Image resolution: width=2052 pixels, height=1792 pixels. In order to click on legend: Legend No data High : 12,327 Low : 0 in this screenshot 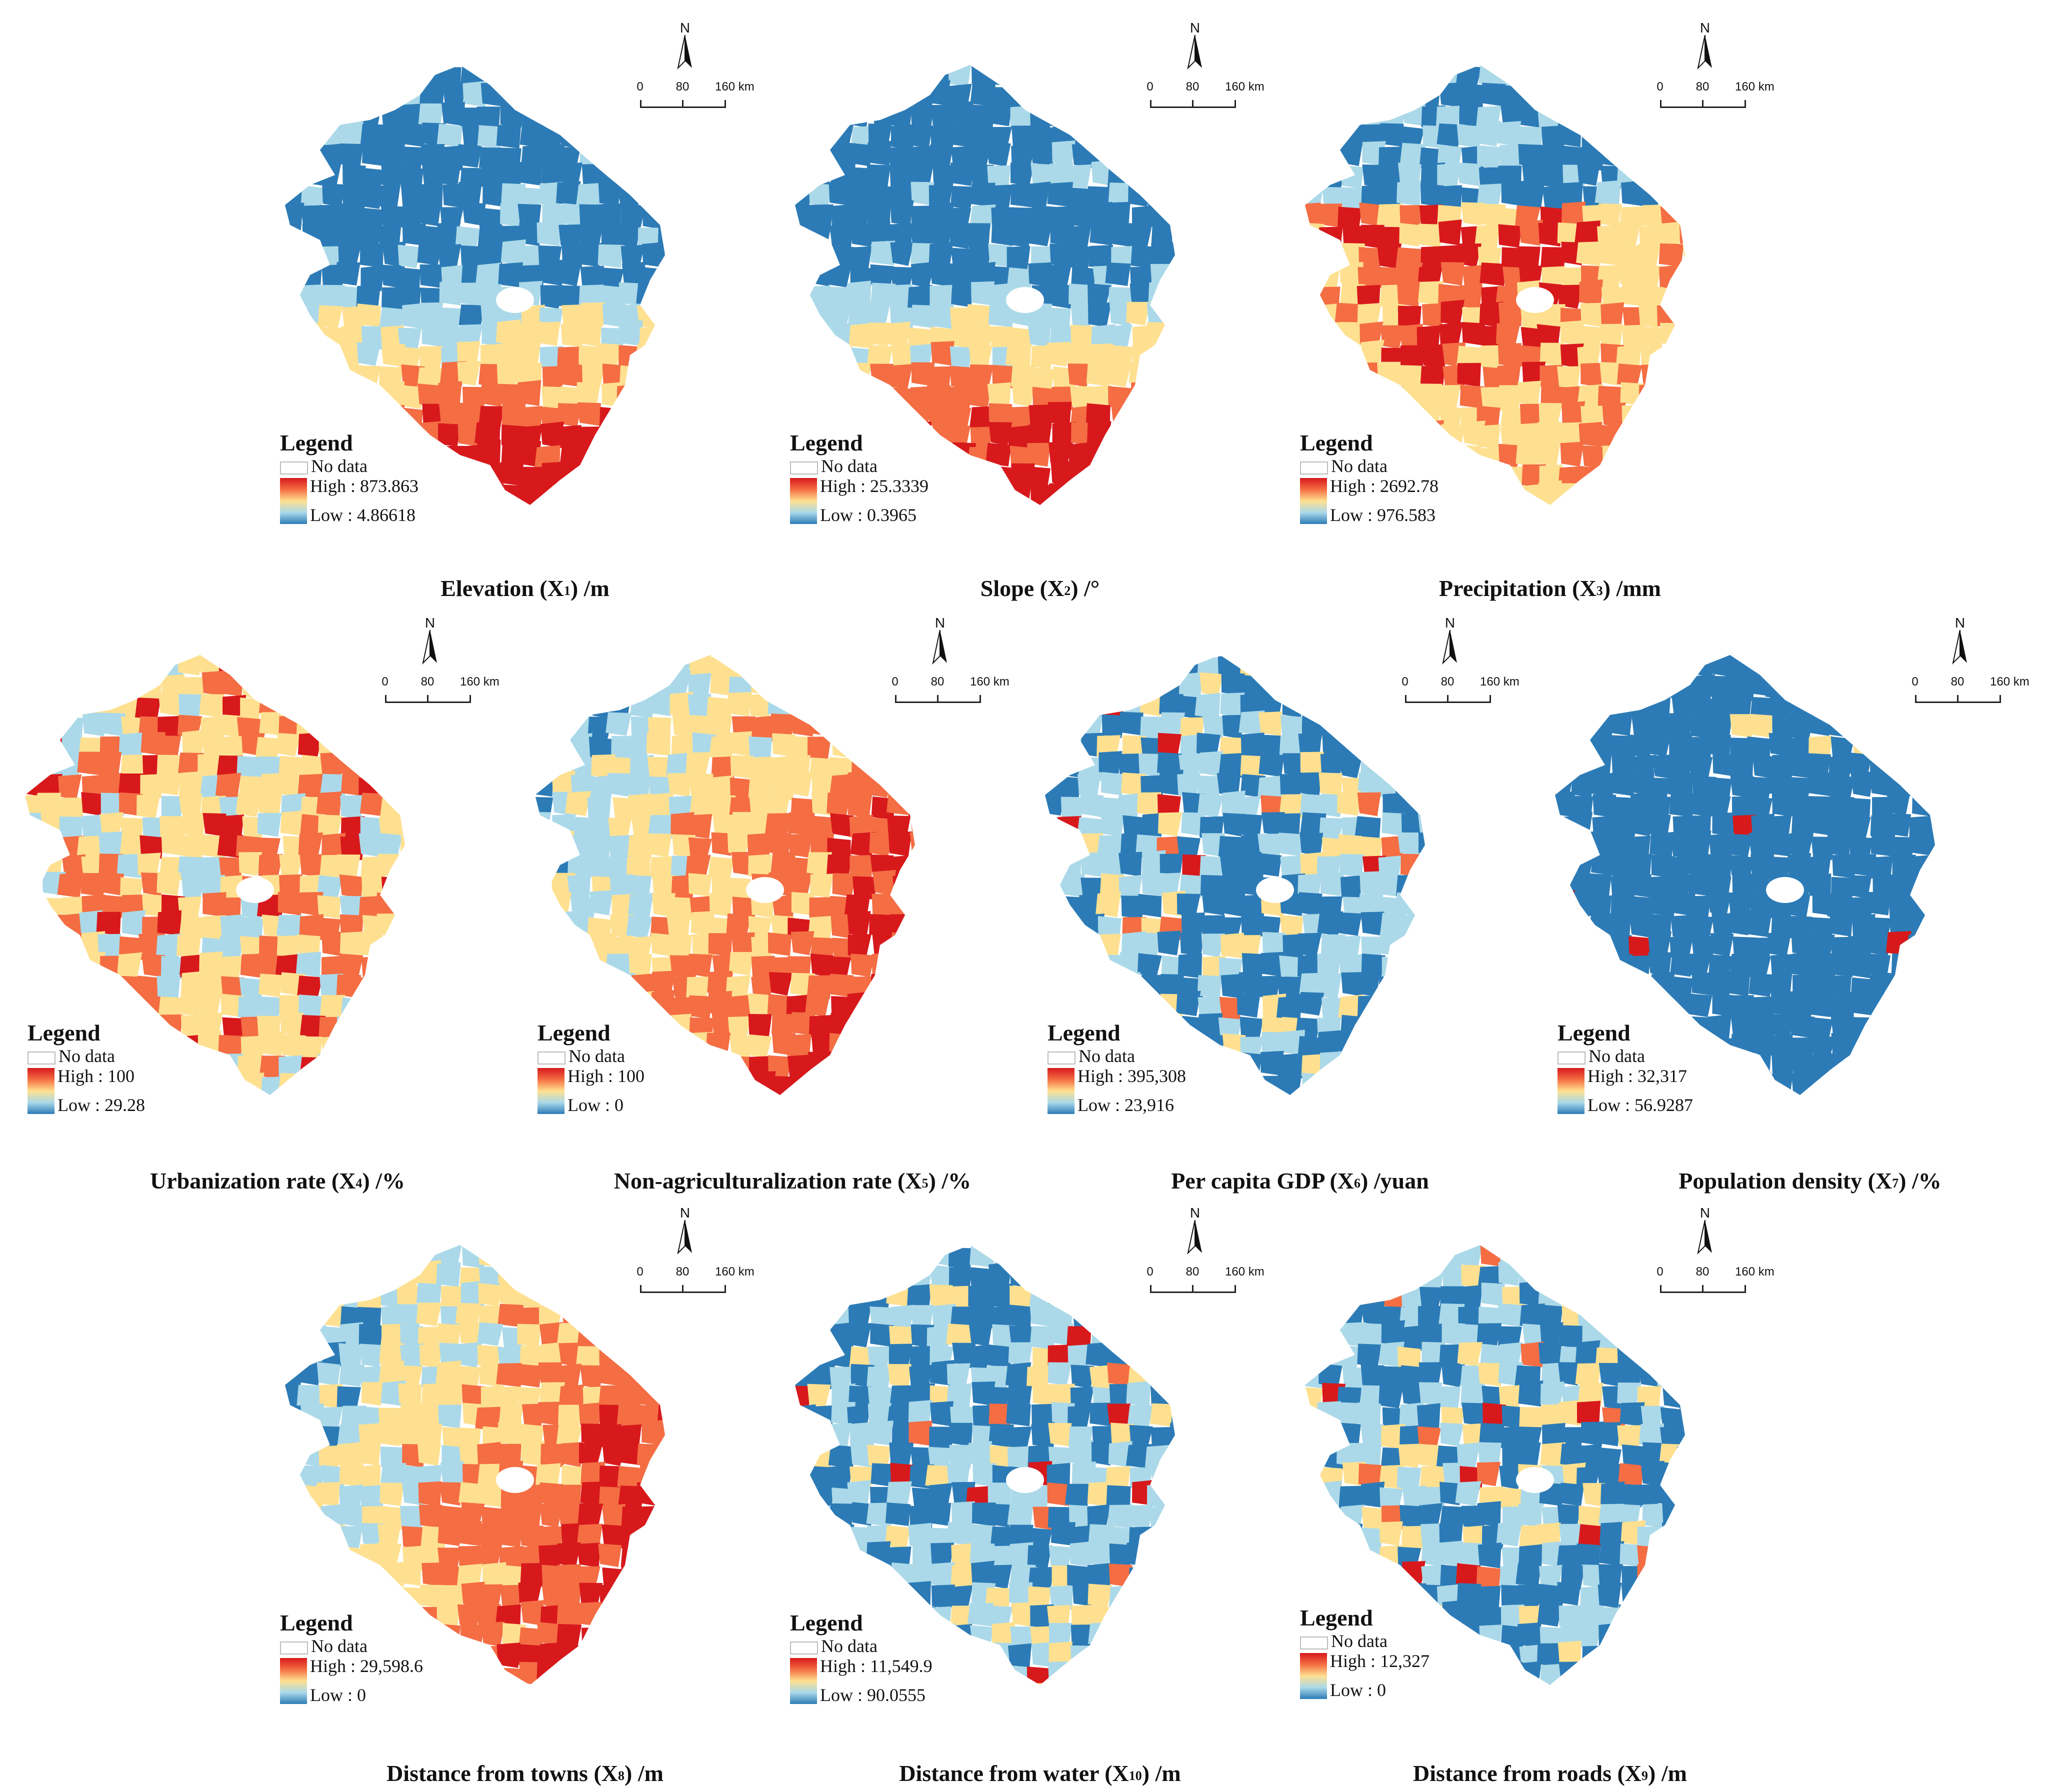, I will do `click(1365, 1652)`.